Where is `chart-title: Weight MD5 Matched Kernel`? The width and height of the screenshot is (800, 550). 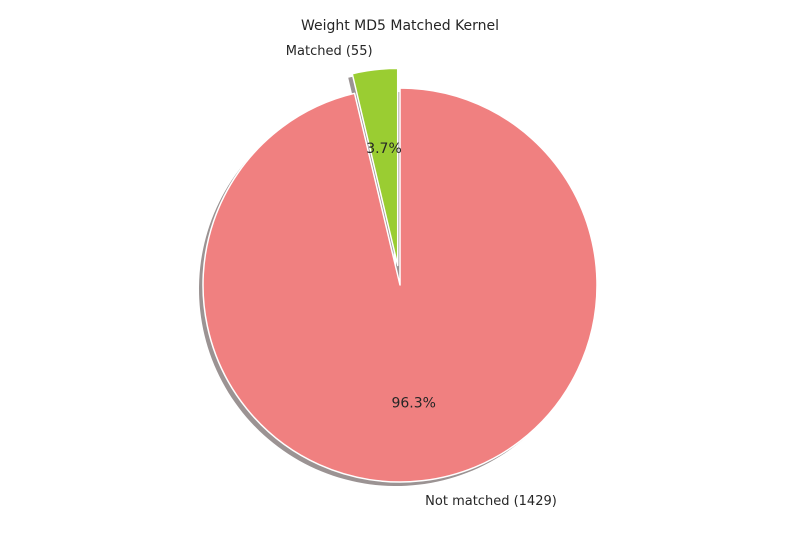 chart-title: Weight MD5 Matched Kernel is located at coordinates (400, 26).